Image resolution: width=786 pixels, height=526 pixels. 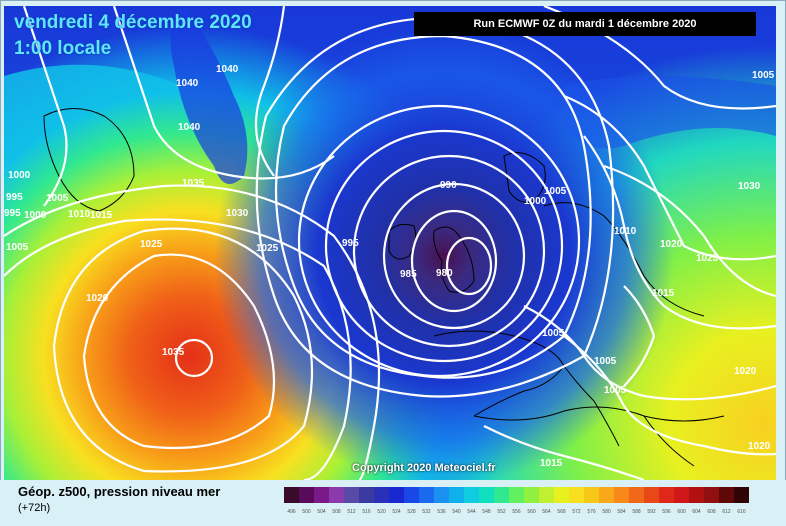 What do you see at coordinates (381, 512) in the screenshot?
I see `scale-label: 520` at bounding box center [381, 512].